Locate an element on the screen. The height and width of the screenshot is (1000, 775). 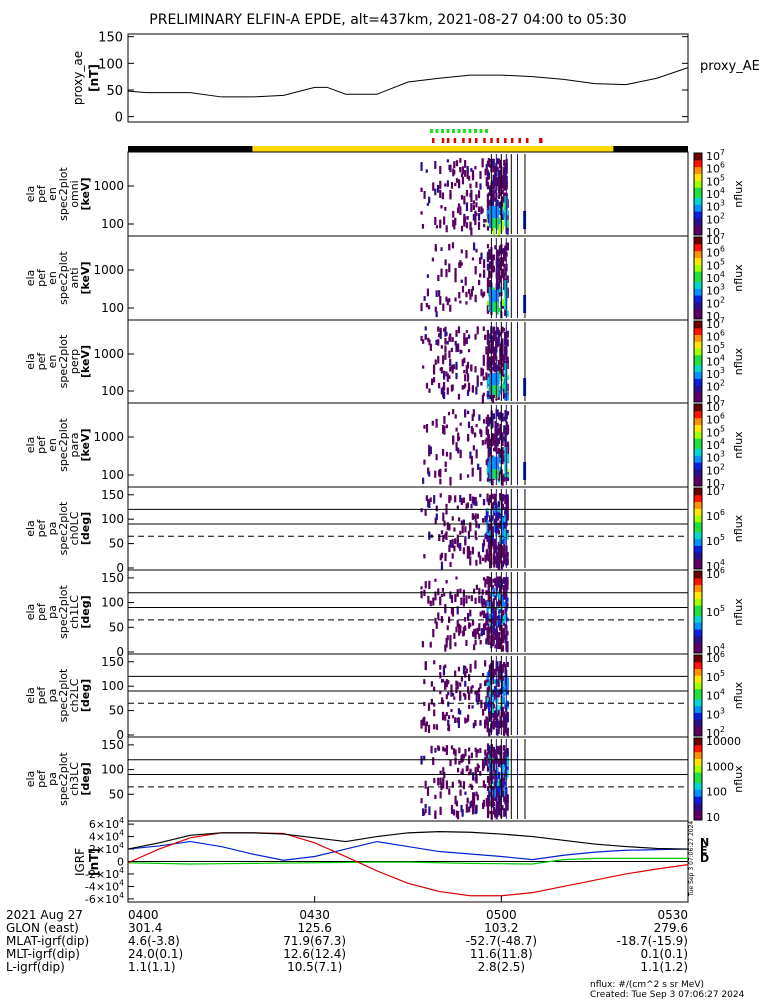
ch2LC-ytick-label-0: 0 is located at coordinates (120, 735).